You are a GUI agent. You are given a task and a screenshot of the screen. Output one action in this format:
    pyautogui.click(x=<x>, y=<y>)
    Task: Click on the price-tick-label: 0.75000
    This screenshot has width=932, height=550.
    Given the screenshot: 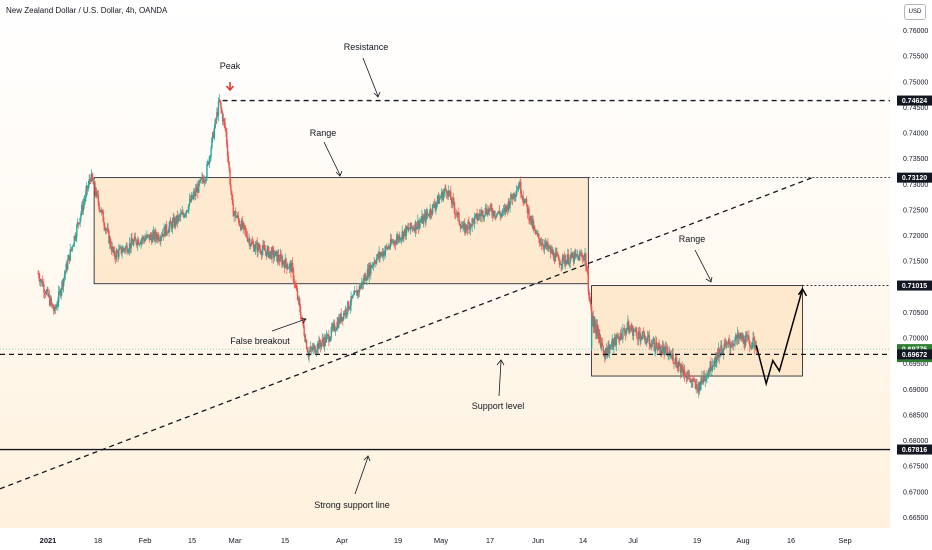 What is the action you would take?
    pyautogui.click(x=915, y=82)
    